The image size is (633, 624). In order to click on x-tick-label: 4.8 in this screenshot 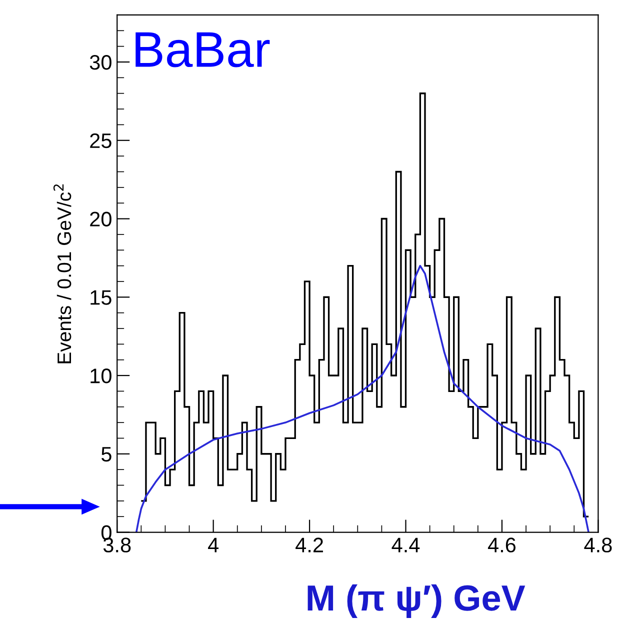, I will do `click(598, 545)`.